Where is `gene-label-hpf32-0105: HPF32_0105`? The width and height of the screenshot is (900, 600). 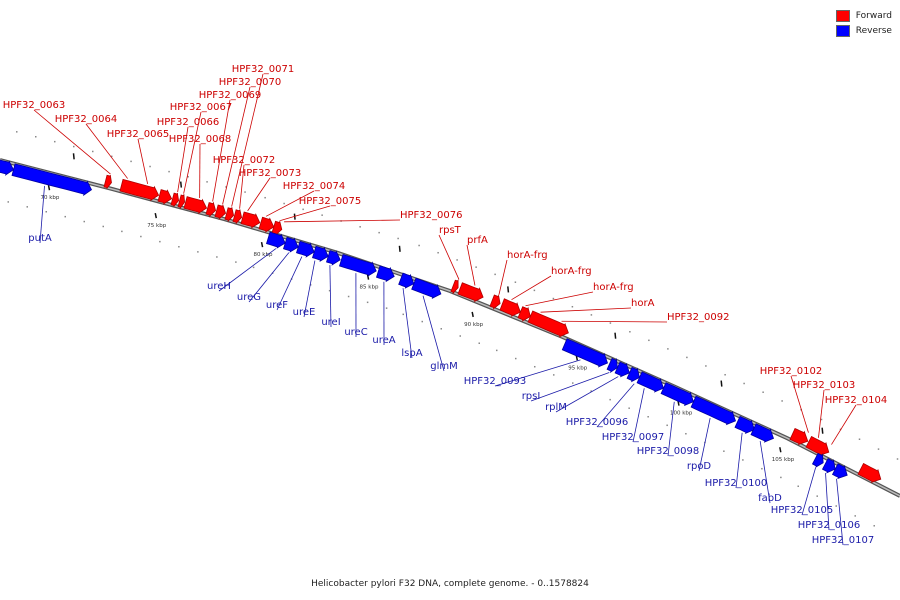 gene-label-hpf32-0105: HPF32_0105 is located at coordinates (802, 510).